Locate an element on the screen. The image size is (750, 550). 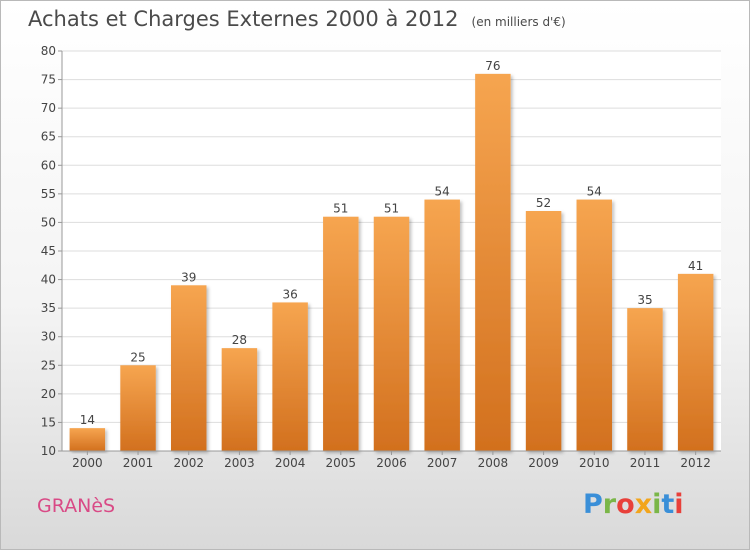
bar-2002 is located at coordinates (188, 368).